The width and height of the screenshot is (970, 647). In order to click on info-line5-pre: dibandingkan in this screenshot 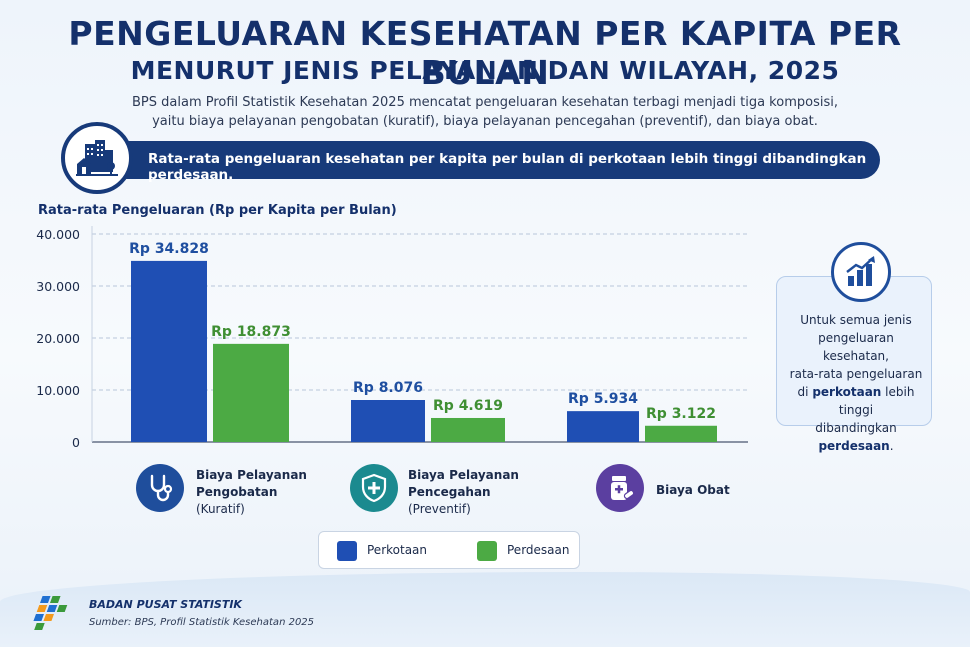, I will do `click(856, 428)`.